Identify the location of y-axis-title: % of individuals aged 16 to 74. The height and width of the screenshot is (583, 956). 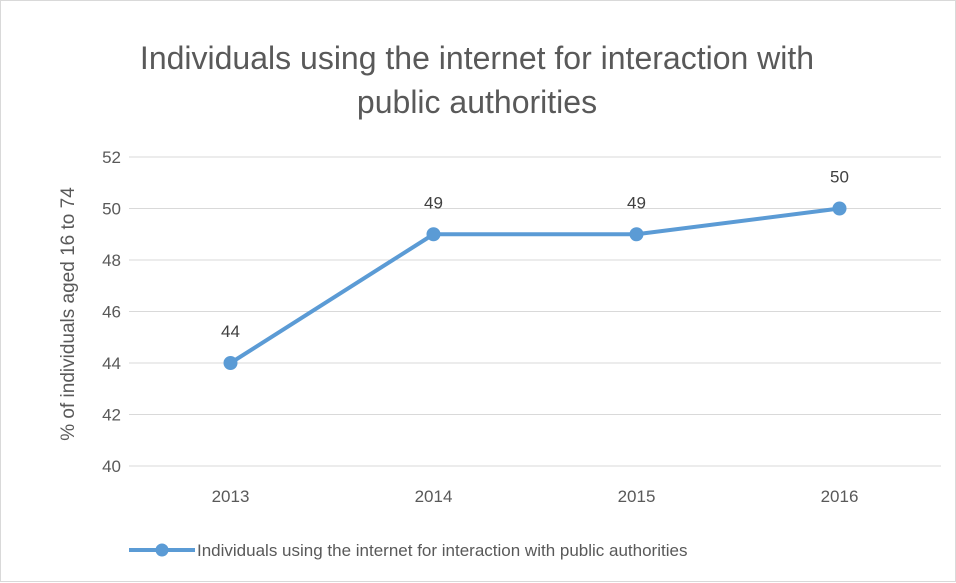
(68, 314).